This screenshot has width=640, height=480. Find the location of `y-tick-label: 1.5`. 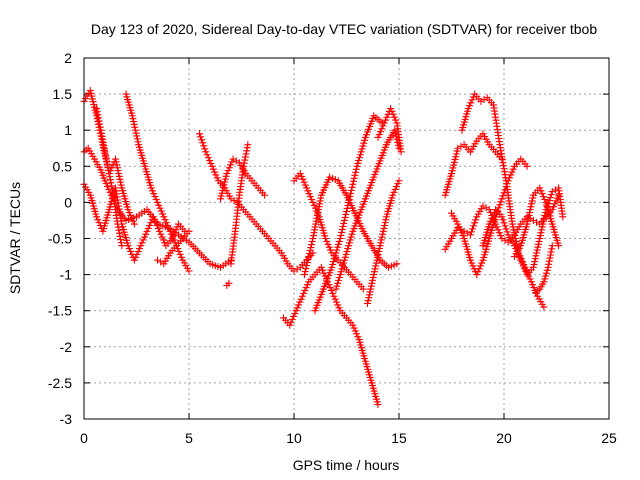

y-tick-label: 1.5 is located at coordinates (63, 94).